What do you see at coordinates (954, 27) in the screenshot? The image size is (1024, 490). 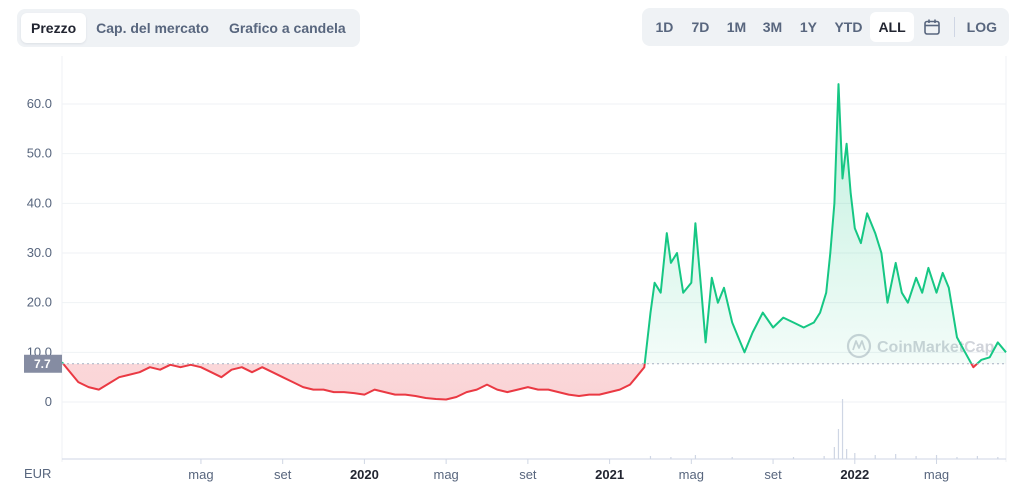 I see `range-divider` at bounding box center [954, 27].